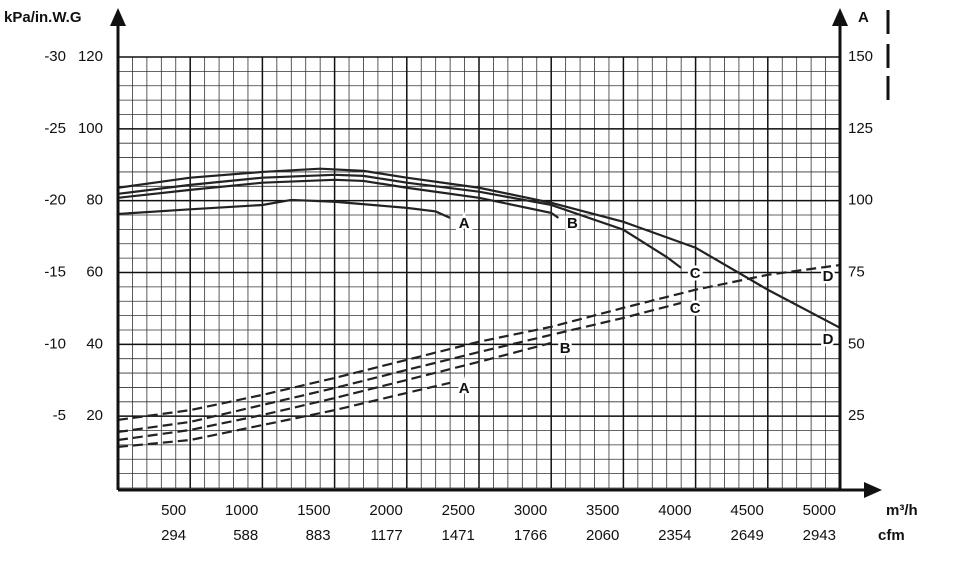 The width and height of the screenshot is (960, 573). Describe the element at coordinates (873, 490) in the screenshot. I see `x-arrow` at that location.